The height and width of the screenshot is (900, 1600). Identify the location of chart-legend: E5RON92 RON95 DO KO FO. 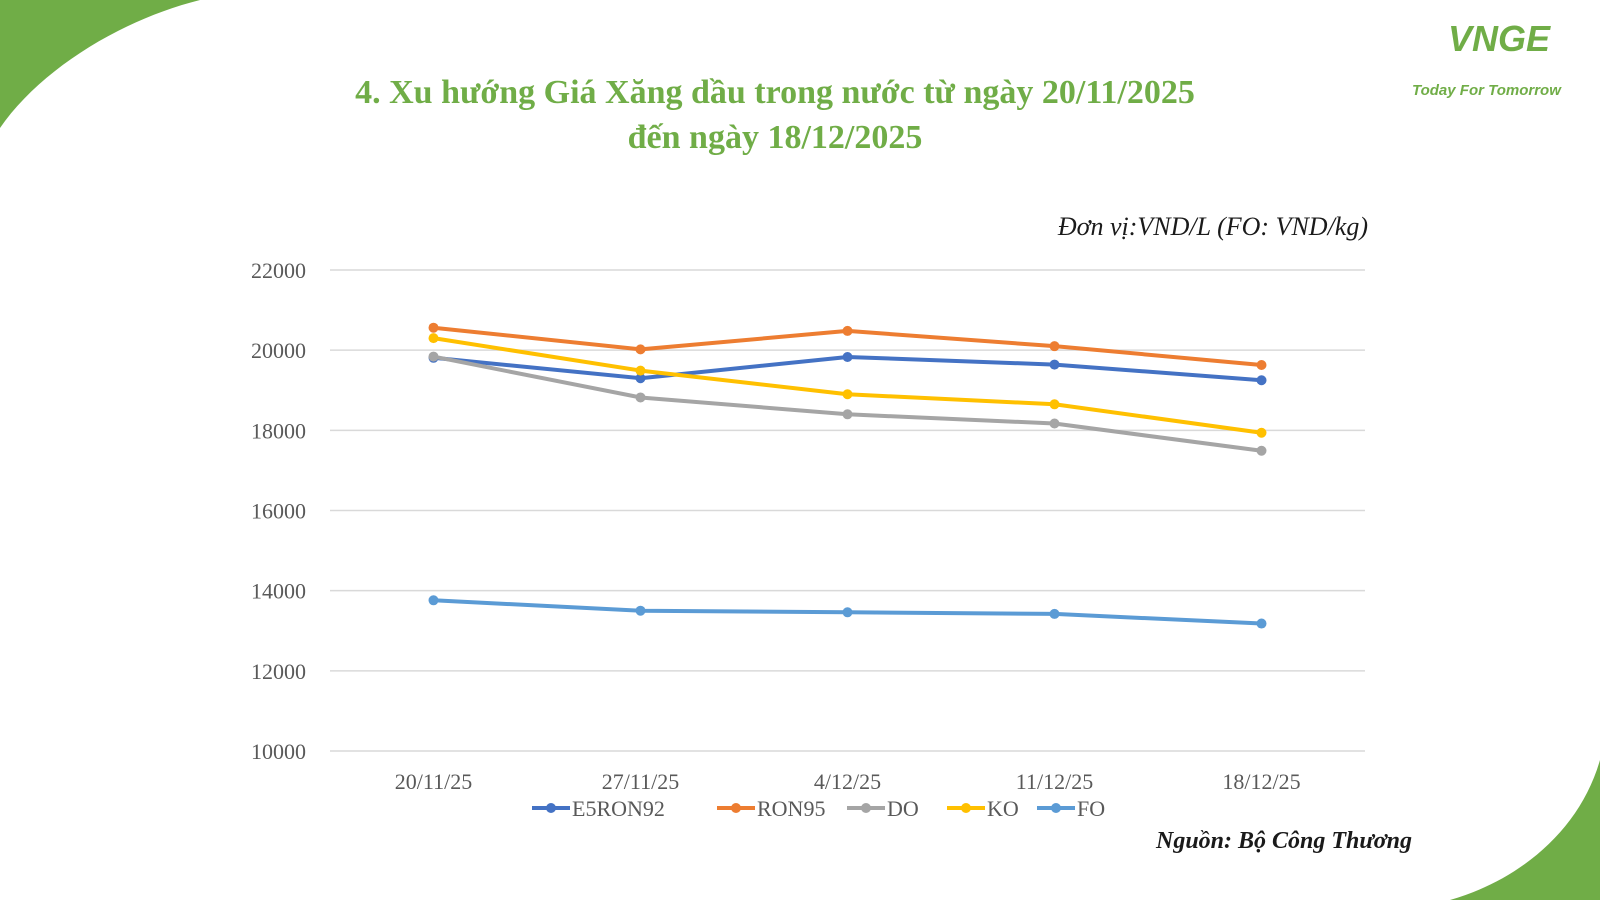
(818, 808).